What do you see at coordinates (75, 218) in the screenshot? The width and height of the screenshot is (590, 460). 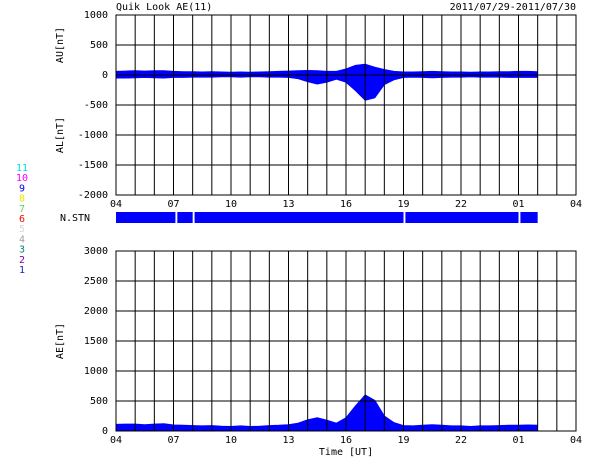 I see `station-label: N.STN` at bounding box center [75, 218].